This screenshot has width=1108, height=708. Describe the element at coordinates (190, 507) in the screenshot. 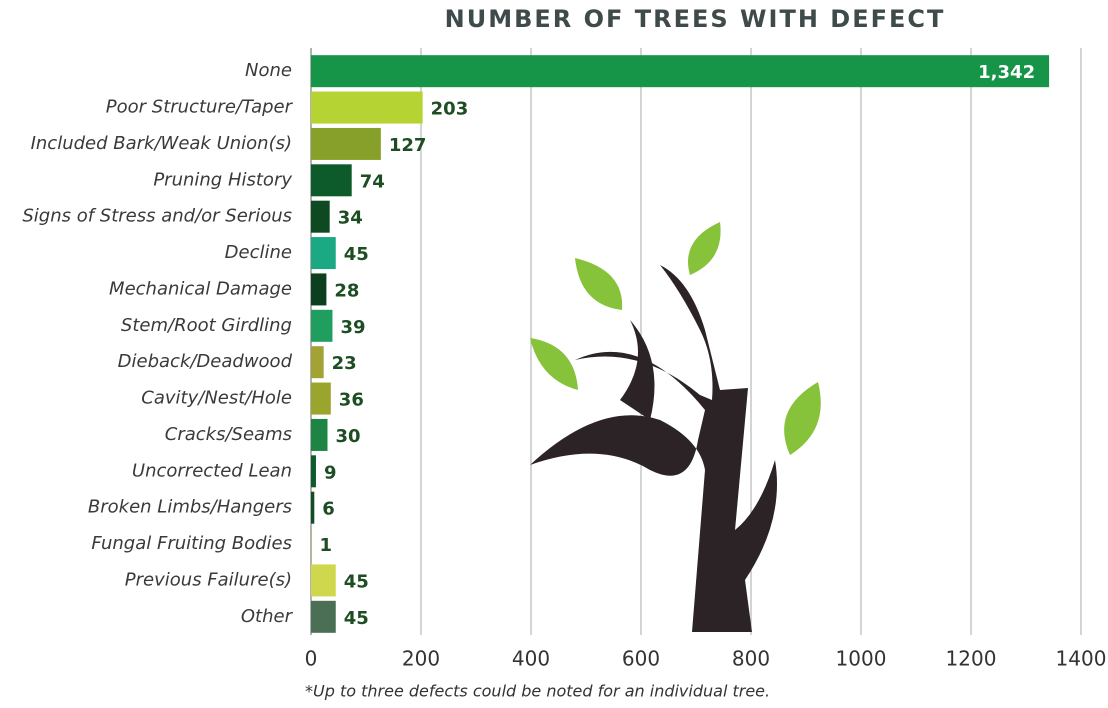

I see `category-label: Broken Limbs/Hangers` at that location.